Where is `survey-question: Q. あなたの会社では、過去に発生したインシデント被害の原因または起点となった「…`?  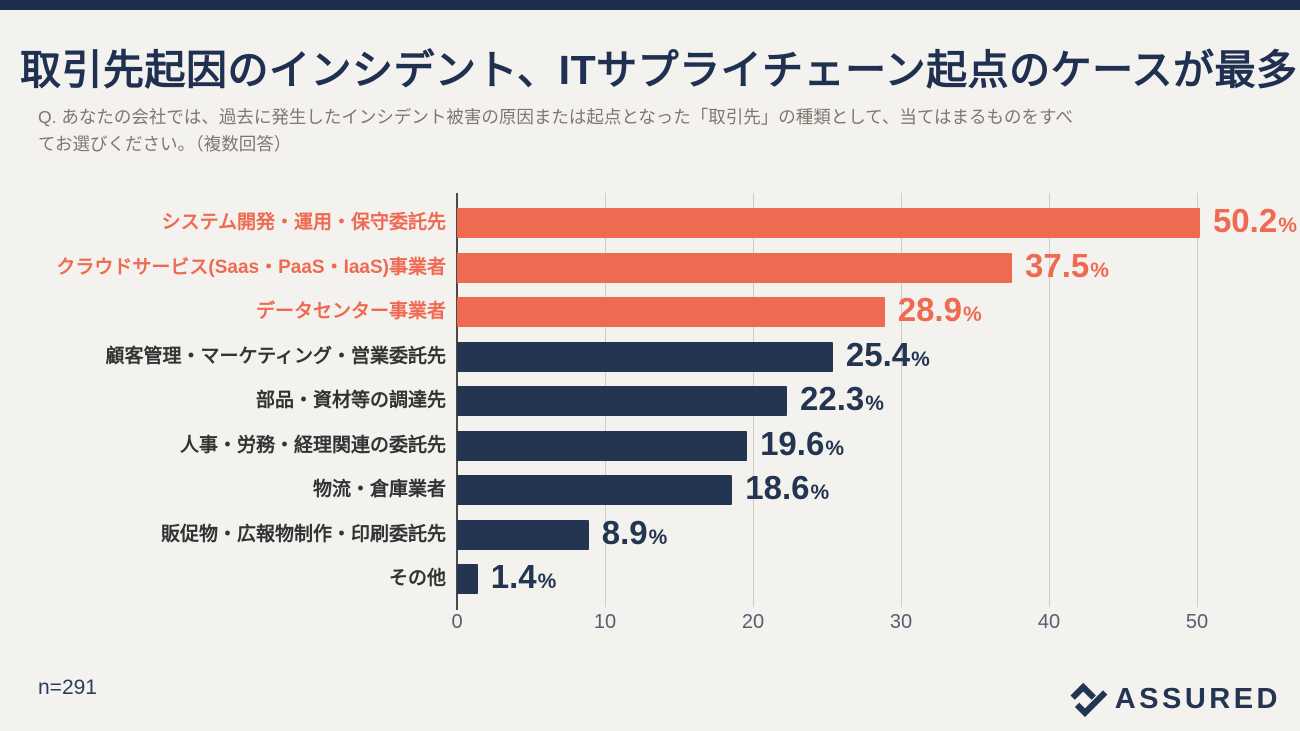
survey-question: Q. あなたの会社では、過去に発生したインシデント被害の原因または起点となった「… is located at coordinates (653, 131).